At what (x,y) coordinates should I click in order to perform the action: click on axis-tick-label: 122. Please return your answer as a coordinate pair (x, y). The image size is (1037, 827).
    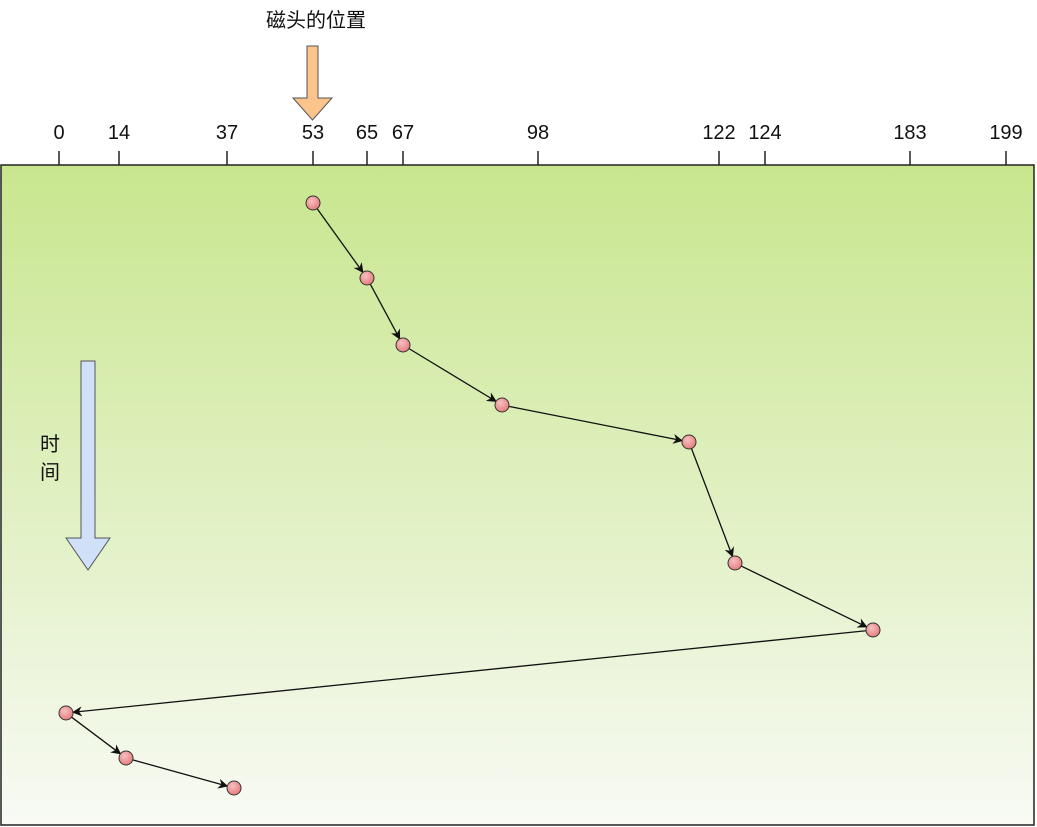
    Looking at the image, I should click on (719, 133).